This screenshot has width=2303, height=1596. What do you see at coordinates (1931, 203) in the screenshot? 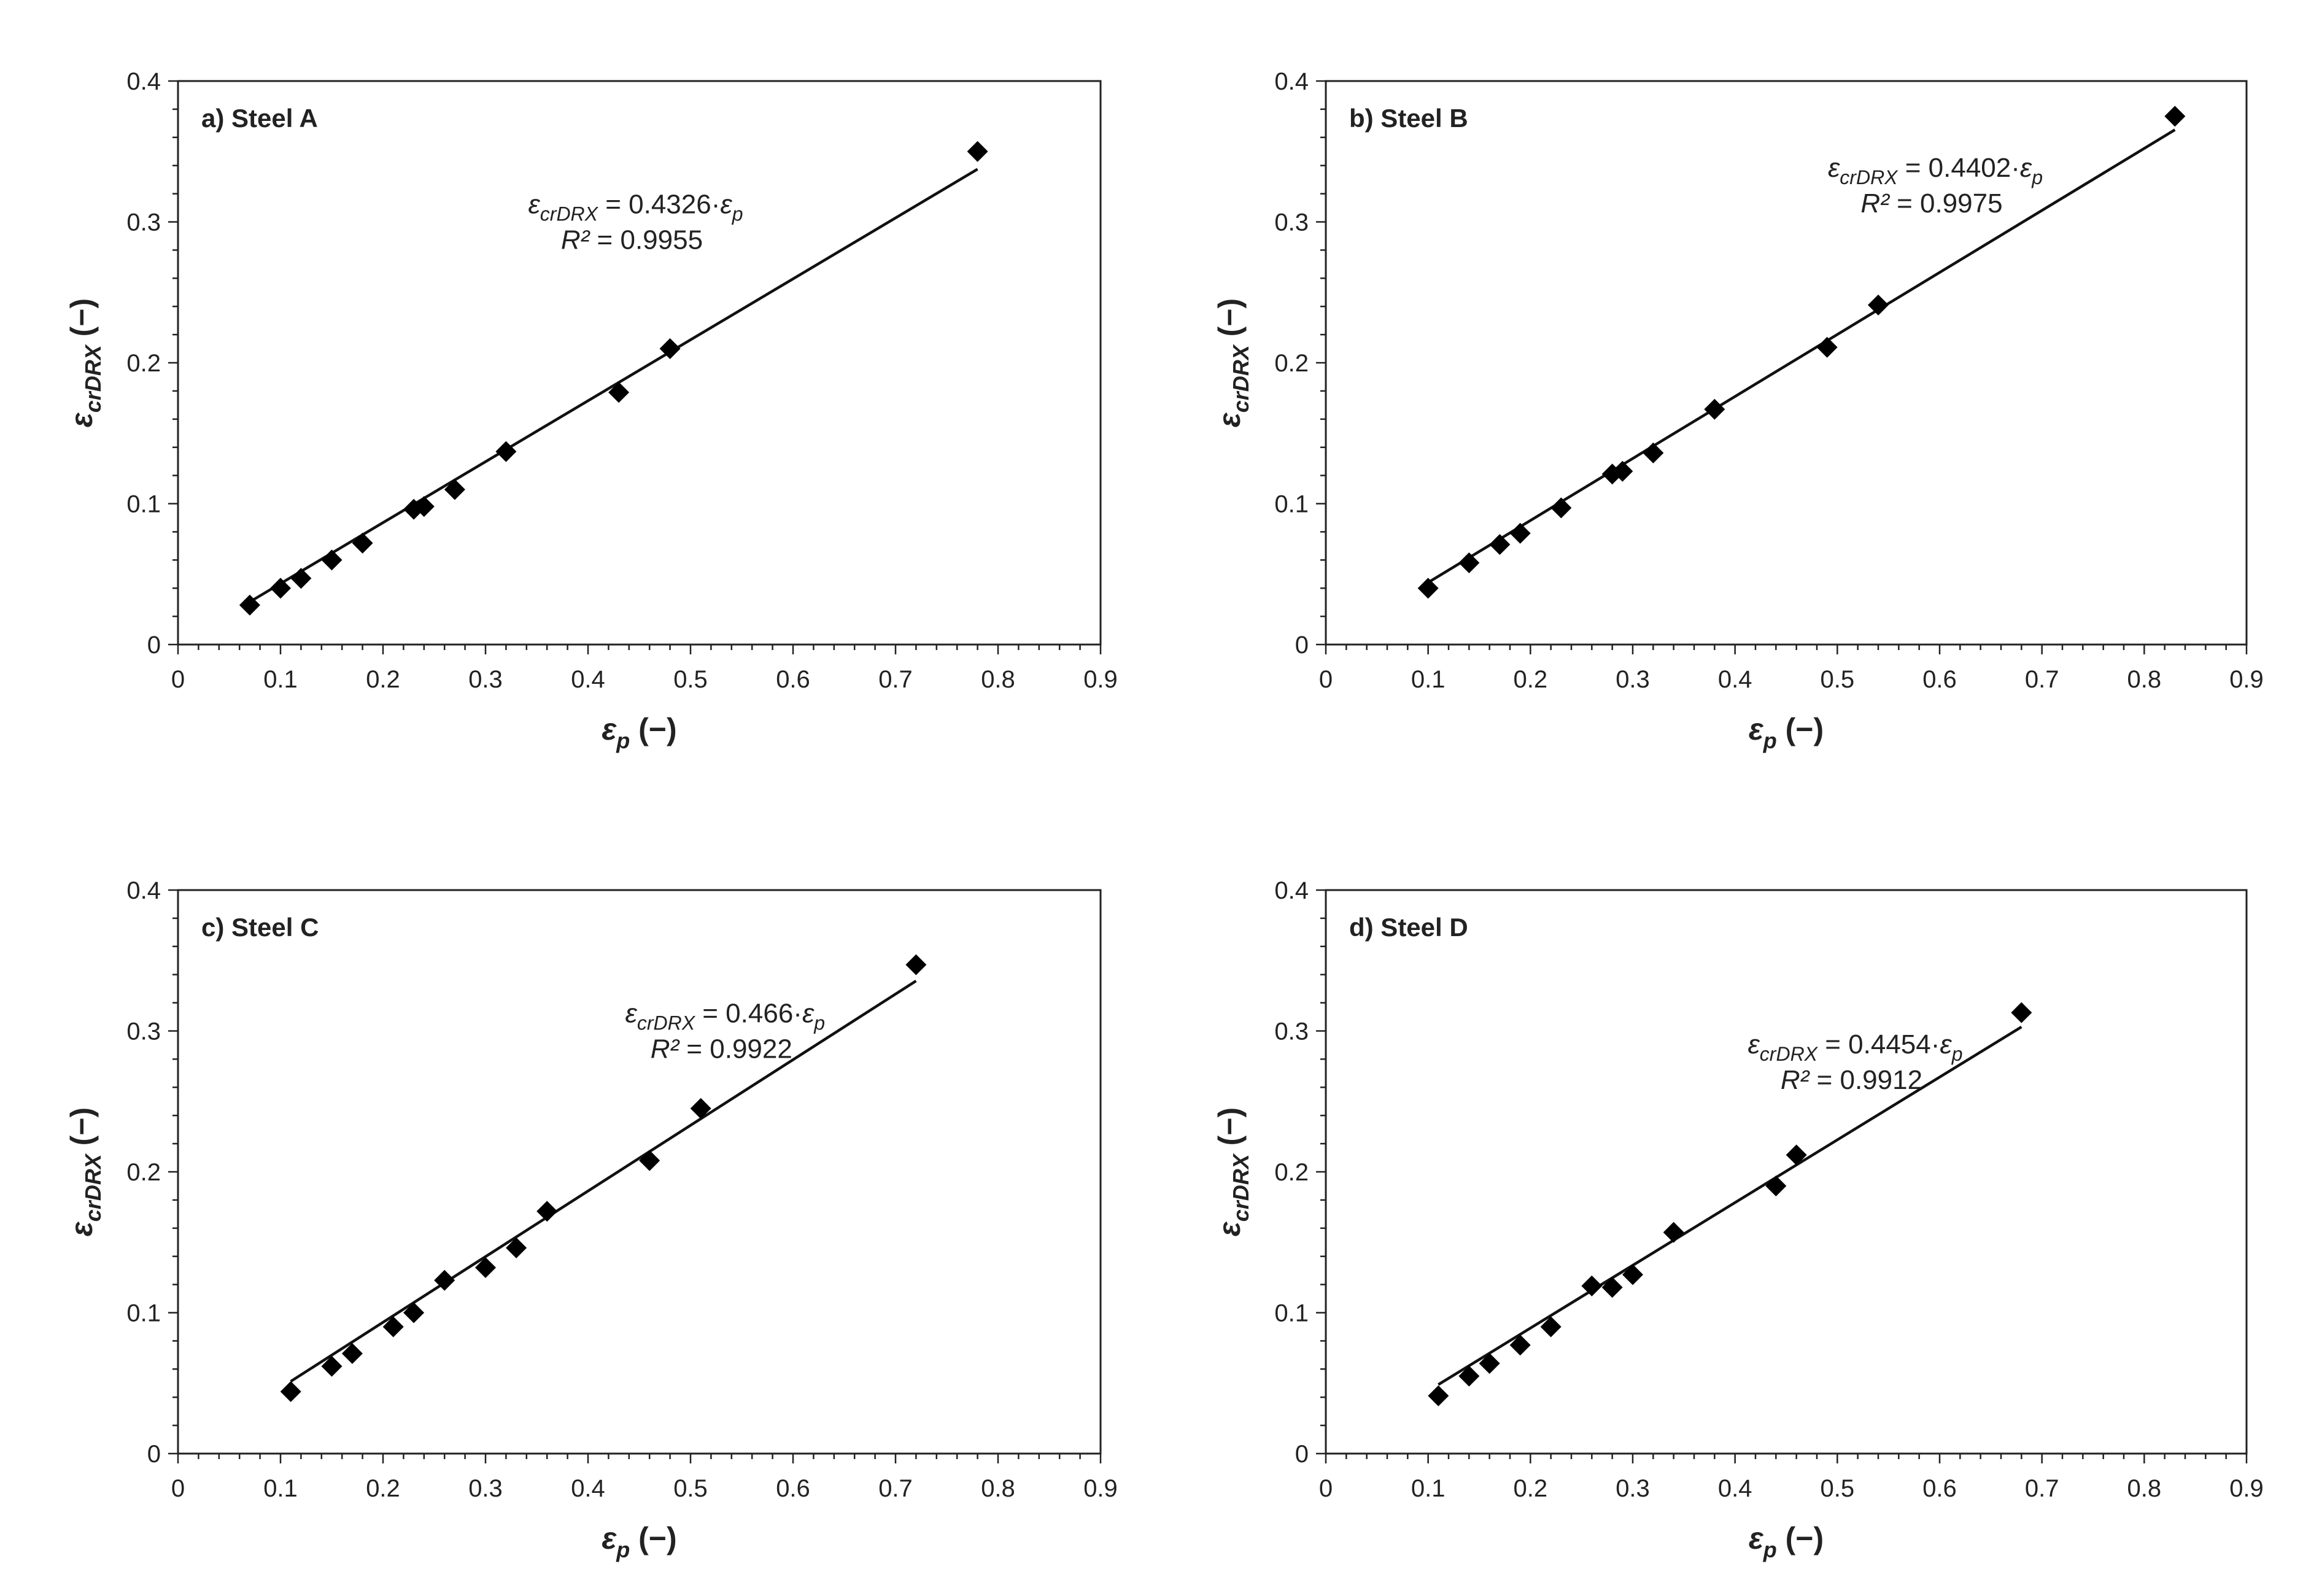
I see `r2-text: R² = 0.9975` at bounding box center [1931, 203].